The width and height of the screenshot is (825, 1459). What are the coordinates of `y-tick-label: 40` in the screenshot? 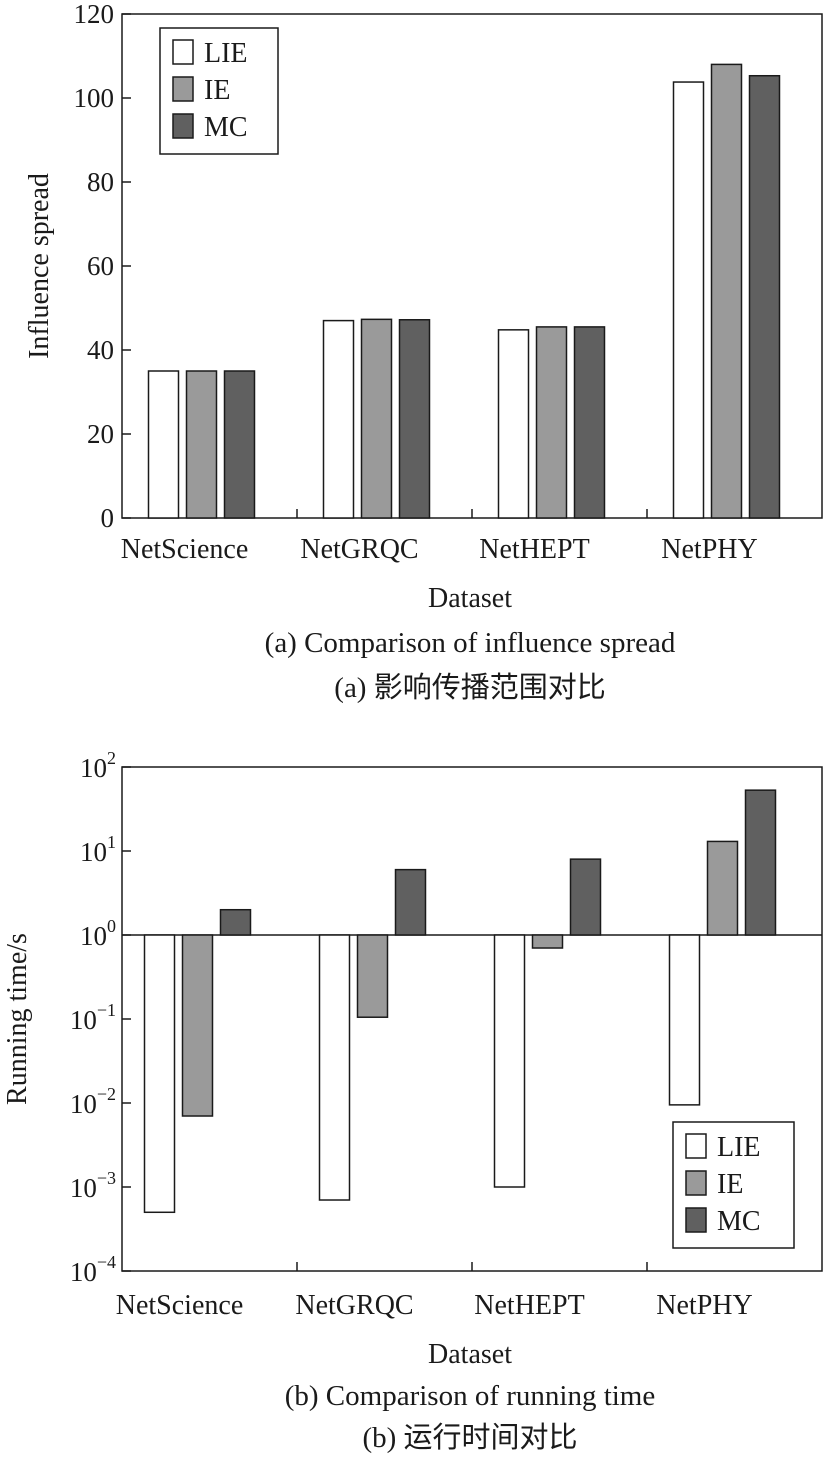 It's located at (100, 350).